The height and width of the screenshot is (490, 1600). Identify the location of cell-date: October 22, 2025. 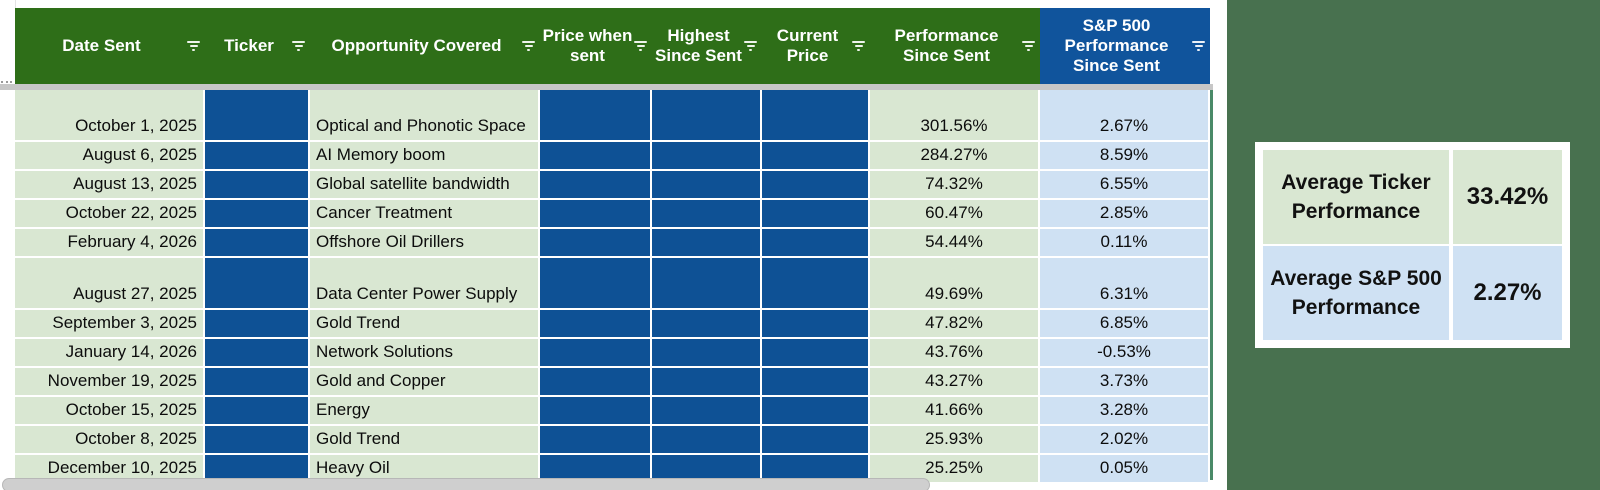
(110, 214).